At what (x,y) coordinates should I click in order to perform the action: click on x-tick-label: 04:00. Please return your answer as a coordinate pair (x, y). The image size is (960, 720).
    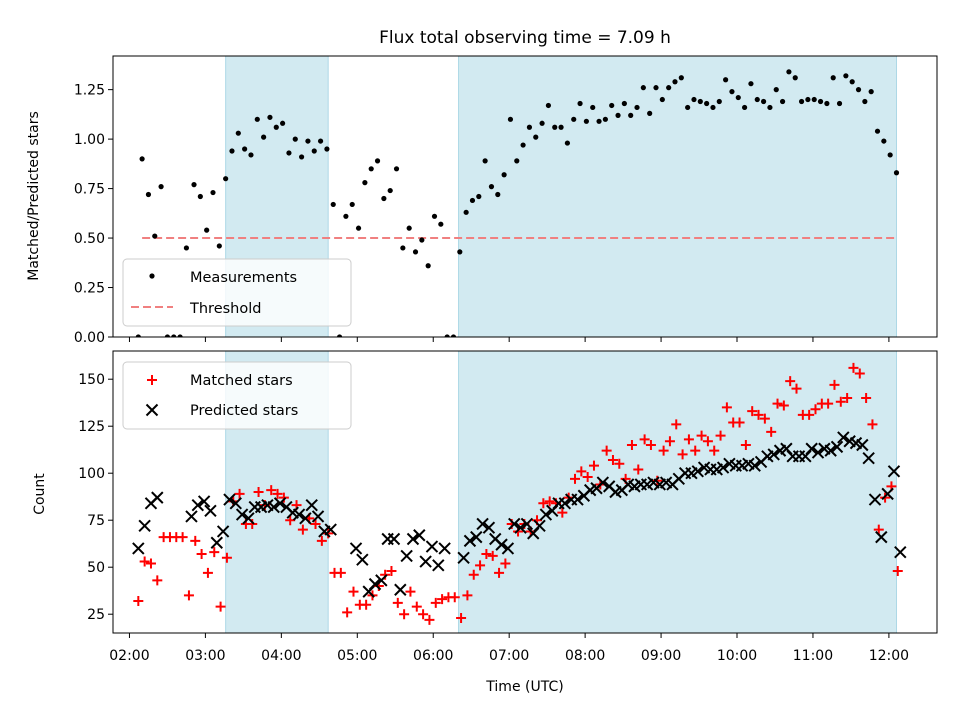
    Looking at the image, I should click on (281, 656).